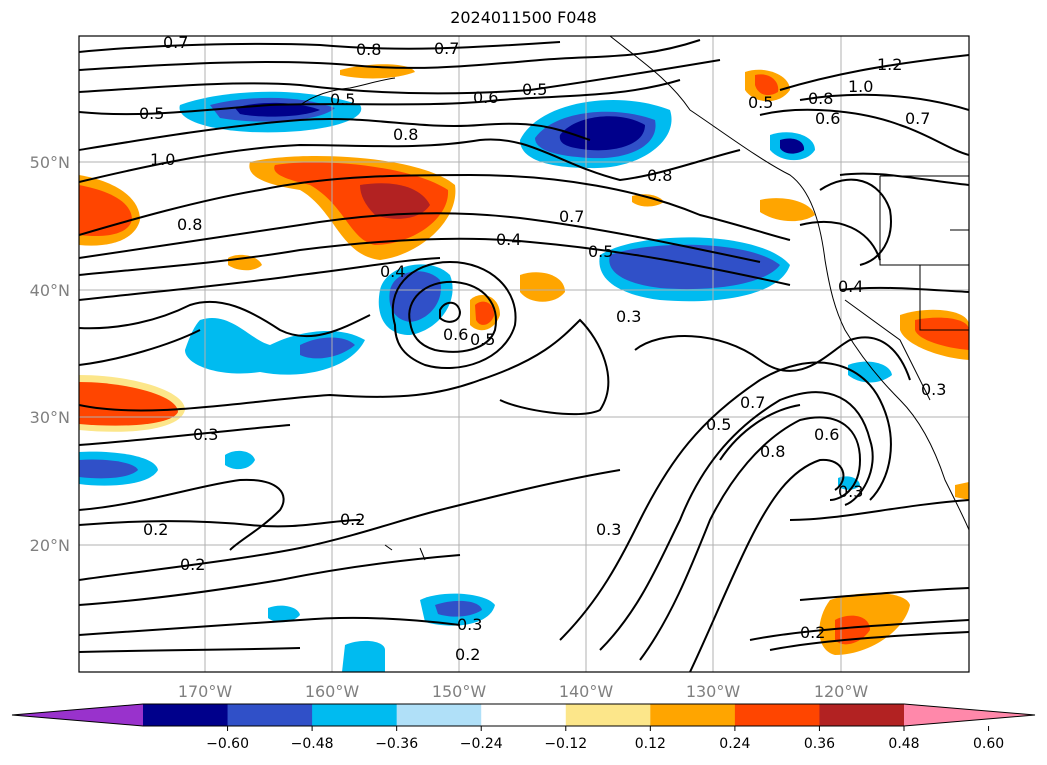  What do you see at coordinates (332, 691) in the screenshot?
I see `lon-label: 160°W` at bounding box center [332, 691].